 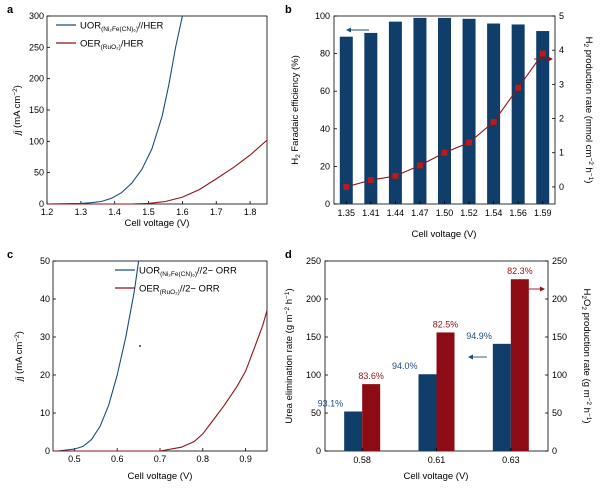 What do you see at coordinates (245, 459) in the screenshot?
I see `x-tick-label: 0.9` at bounding box center [245, 459].